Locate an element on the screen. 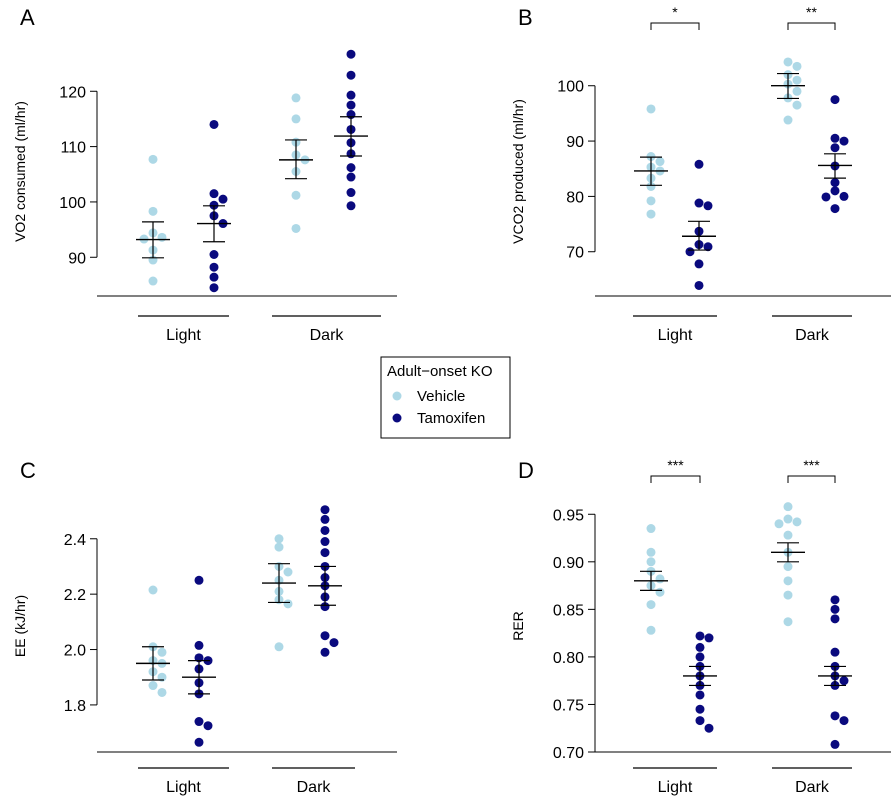  legend-title: Adult−onset KO is located at coordinates (439, 371).